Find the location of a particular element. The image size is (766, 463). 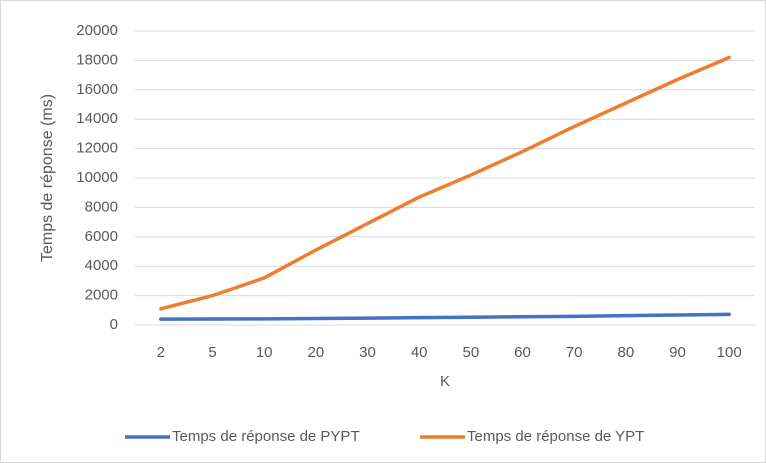

legend-label: Temps de réponse de YPT is located at coordinates (555, 436).